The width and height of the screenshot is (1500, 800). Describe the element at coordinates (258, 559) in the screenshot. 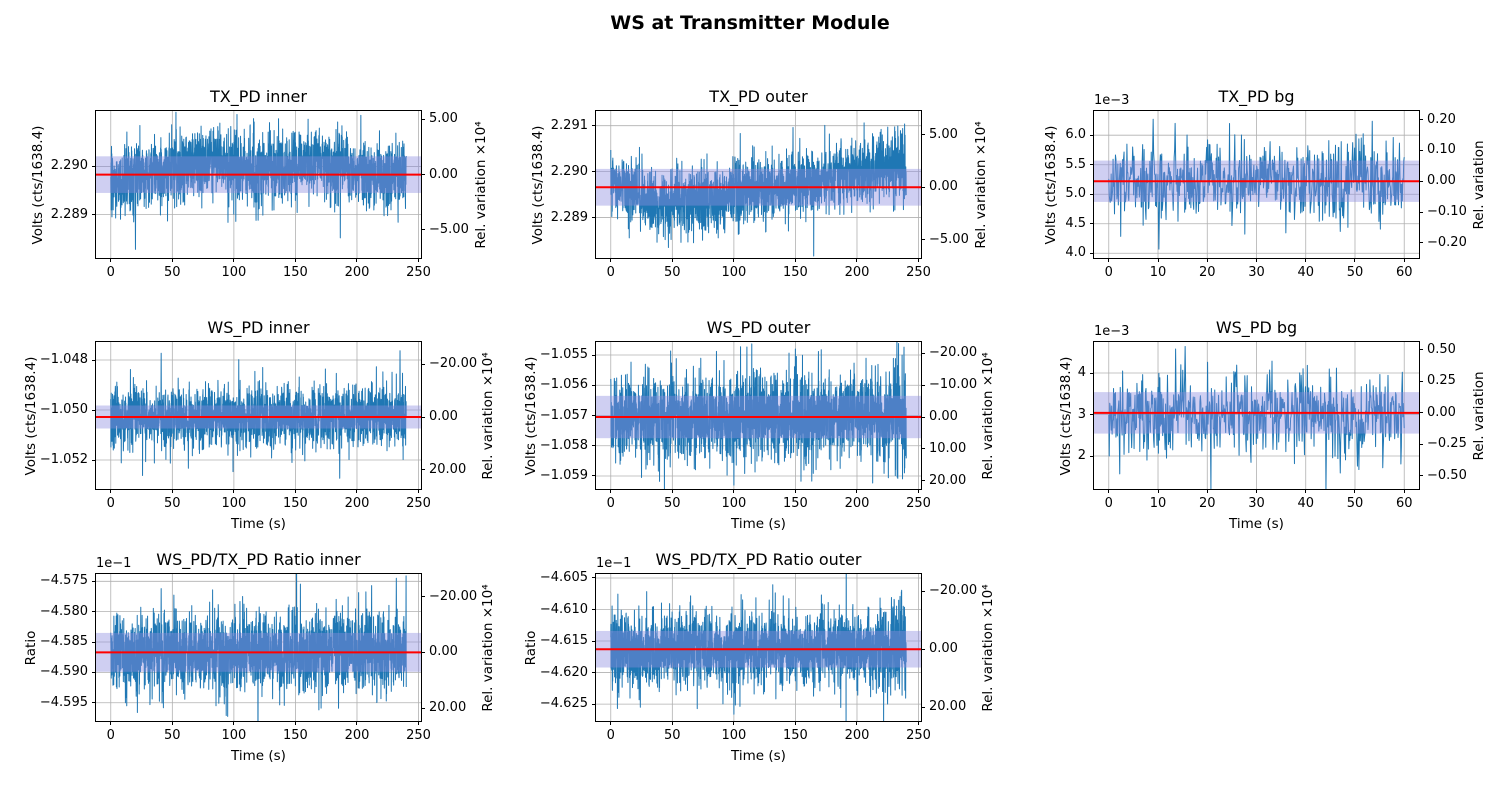

I see `subplot-title: WS_PD/TX_PD Ratio inner` at that location.